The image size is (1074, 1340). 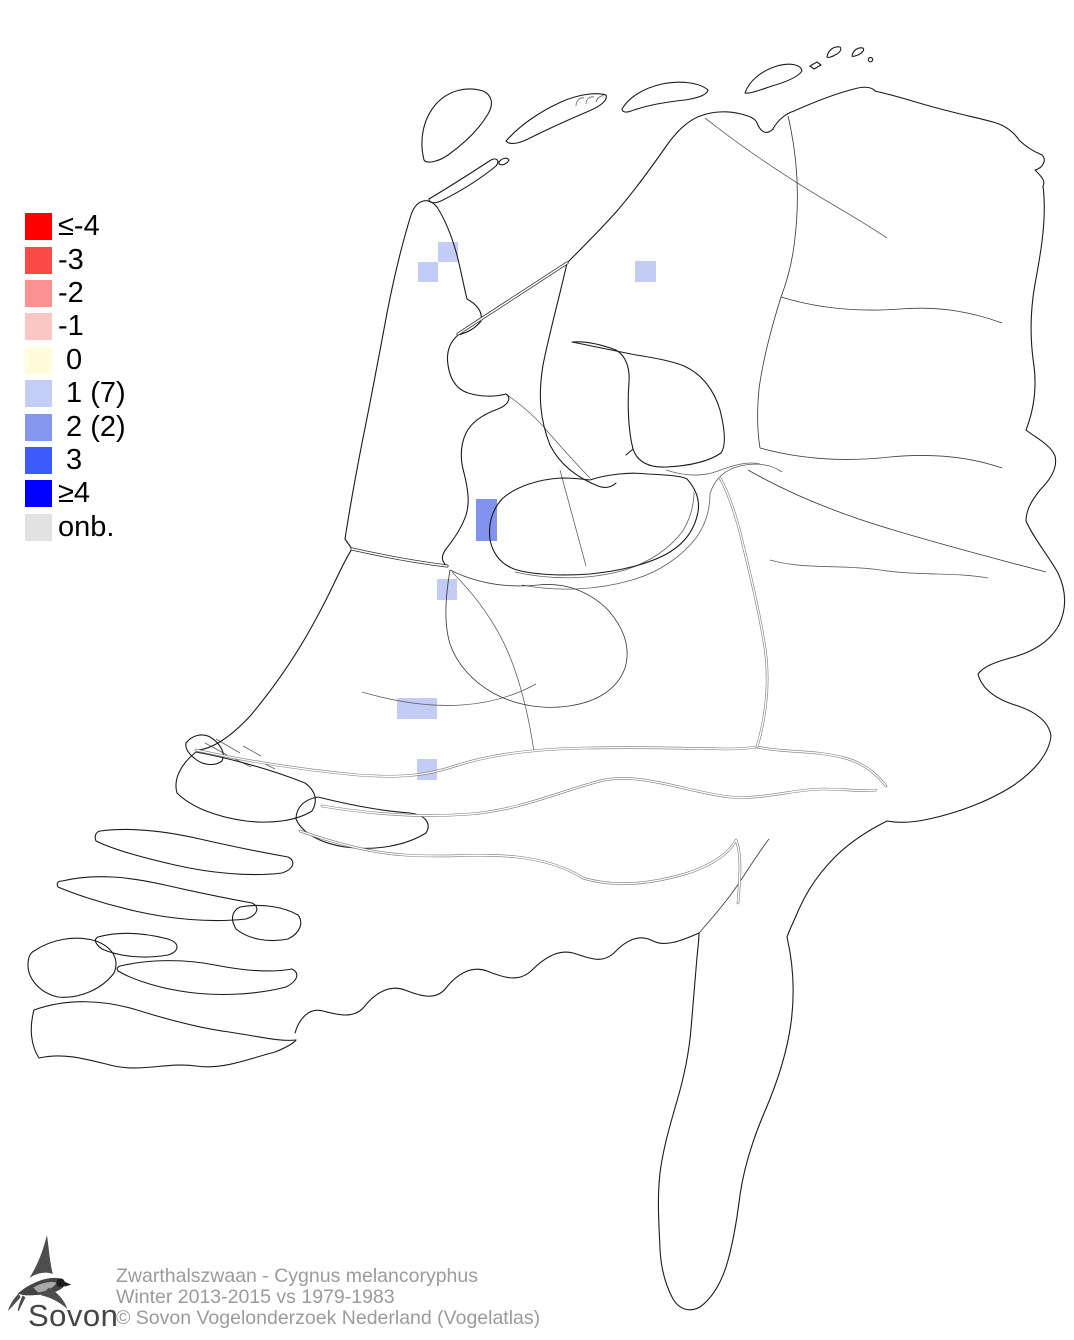 What do you see at coordinates (573, 518) in the screenshot?
I see `knardijk` at bounding box center [573, 518].